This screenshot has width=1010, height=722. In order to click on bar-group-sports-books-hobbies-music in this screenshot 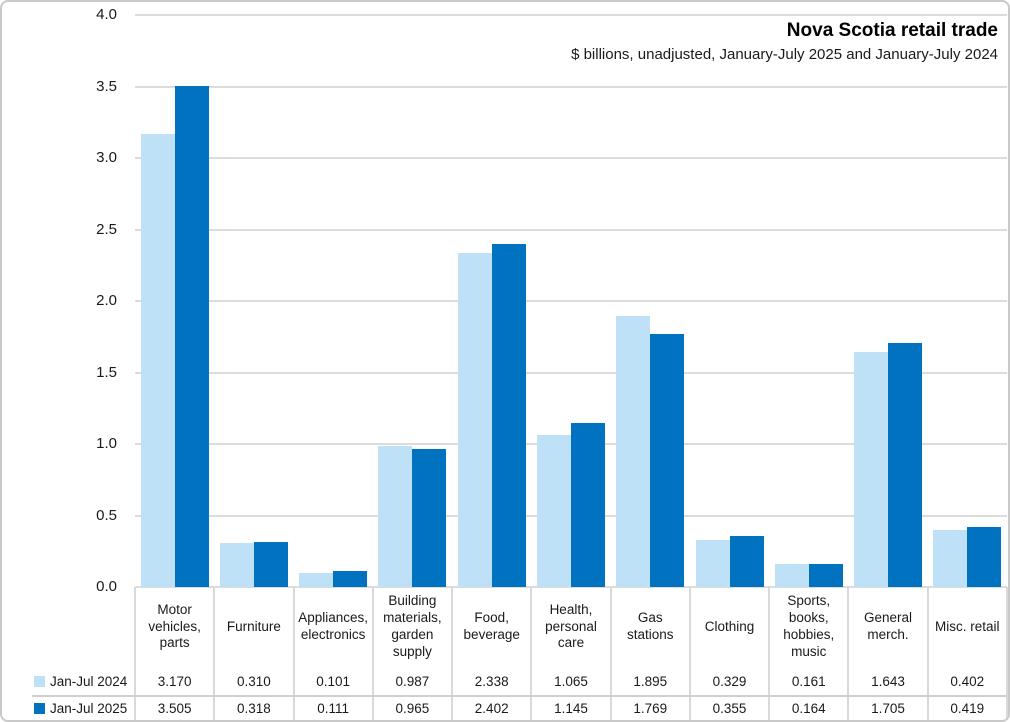, I will do `click(808, 301)`.